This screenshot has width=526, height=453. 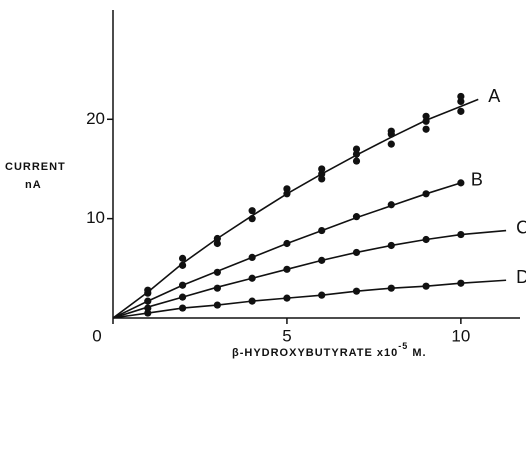 I want to click on y-tick-label: 20, so click(x=95, y=118).